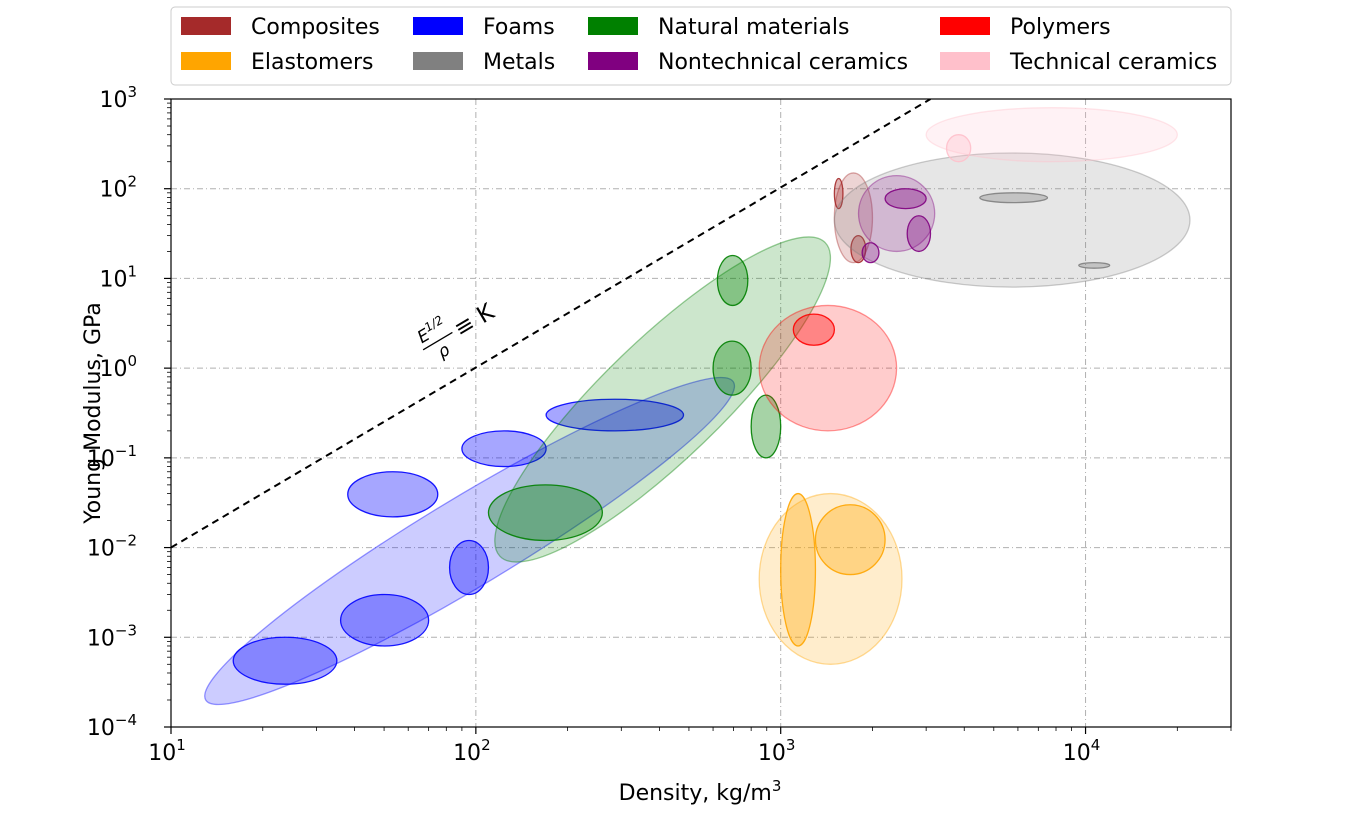 The width and height of the screenshot is (1368, 816). I want to click on y-axis-label: Young Modulus, GPa, so click(93, 413).